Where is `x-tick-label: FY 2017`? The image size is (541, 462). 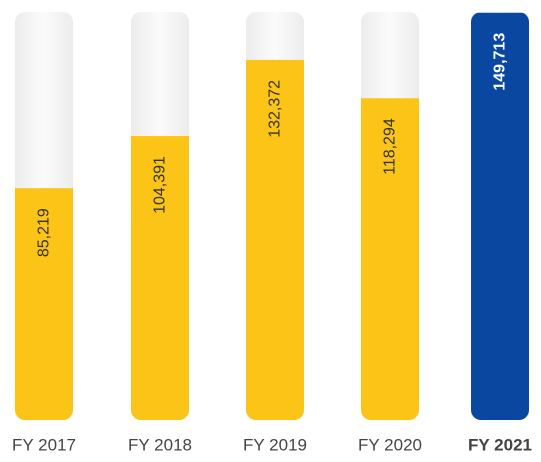 x-tick-label: FY 2017 is located at coordinates (44, 444).